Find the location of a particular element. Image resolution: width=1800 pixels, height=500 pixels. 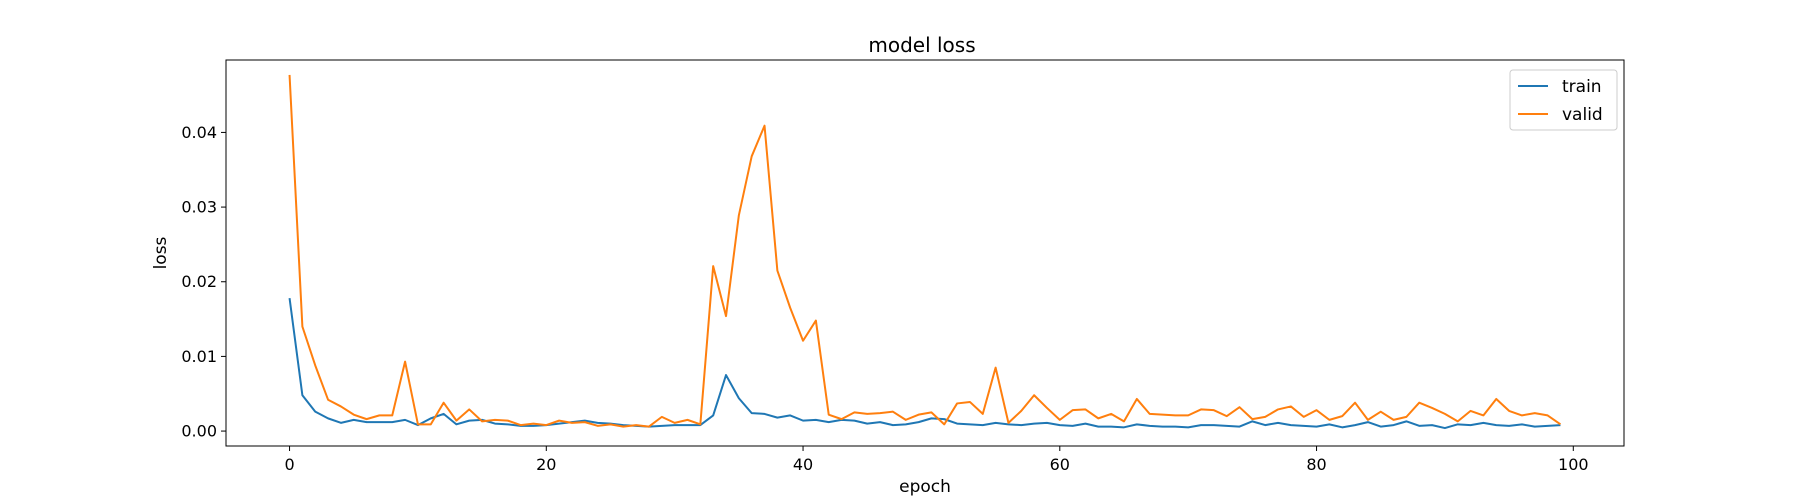

legend: train valid is located at coordinates (1563, 100).